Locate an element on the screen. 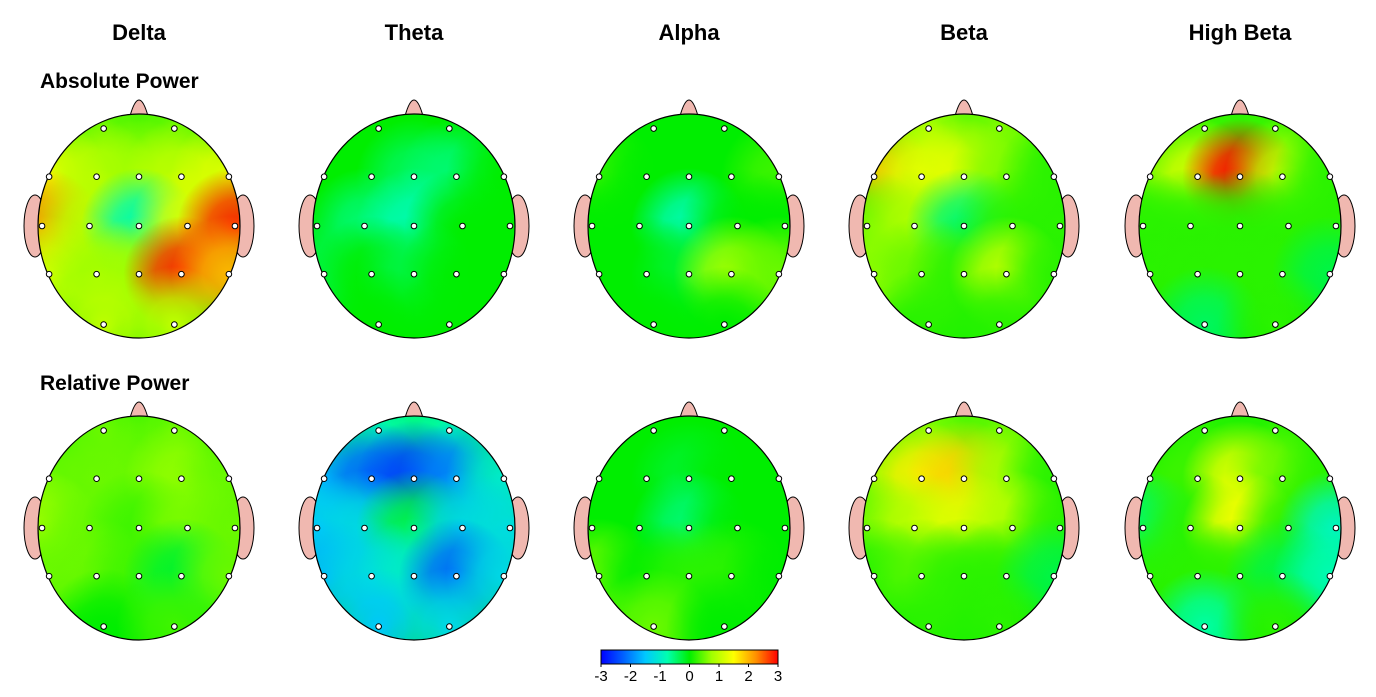 This screenshot has width=1376, height=697. band-title: High Beta is located at coordinates (1240, 32).